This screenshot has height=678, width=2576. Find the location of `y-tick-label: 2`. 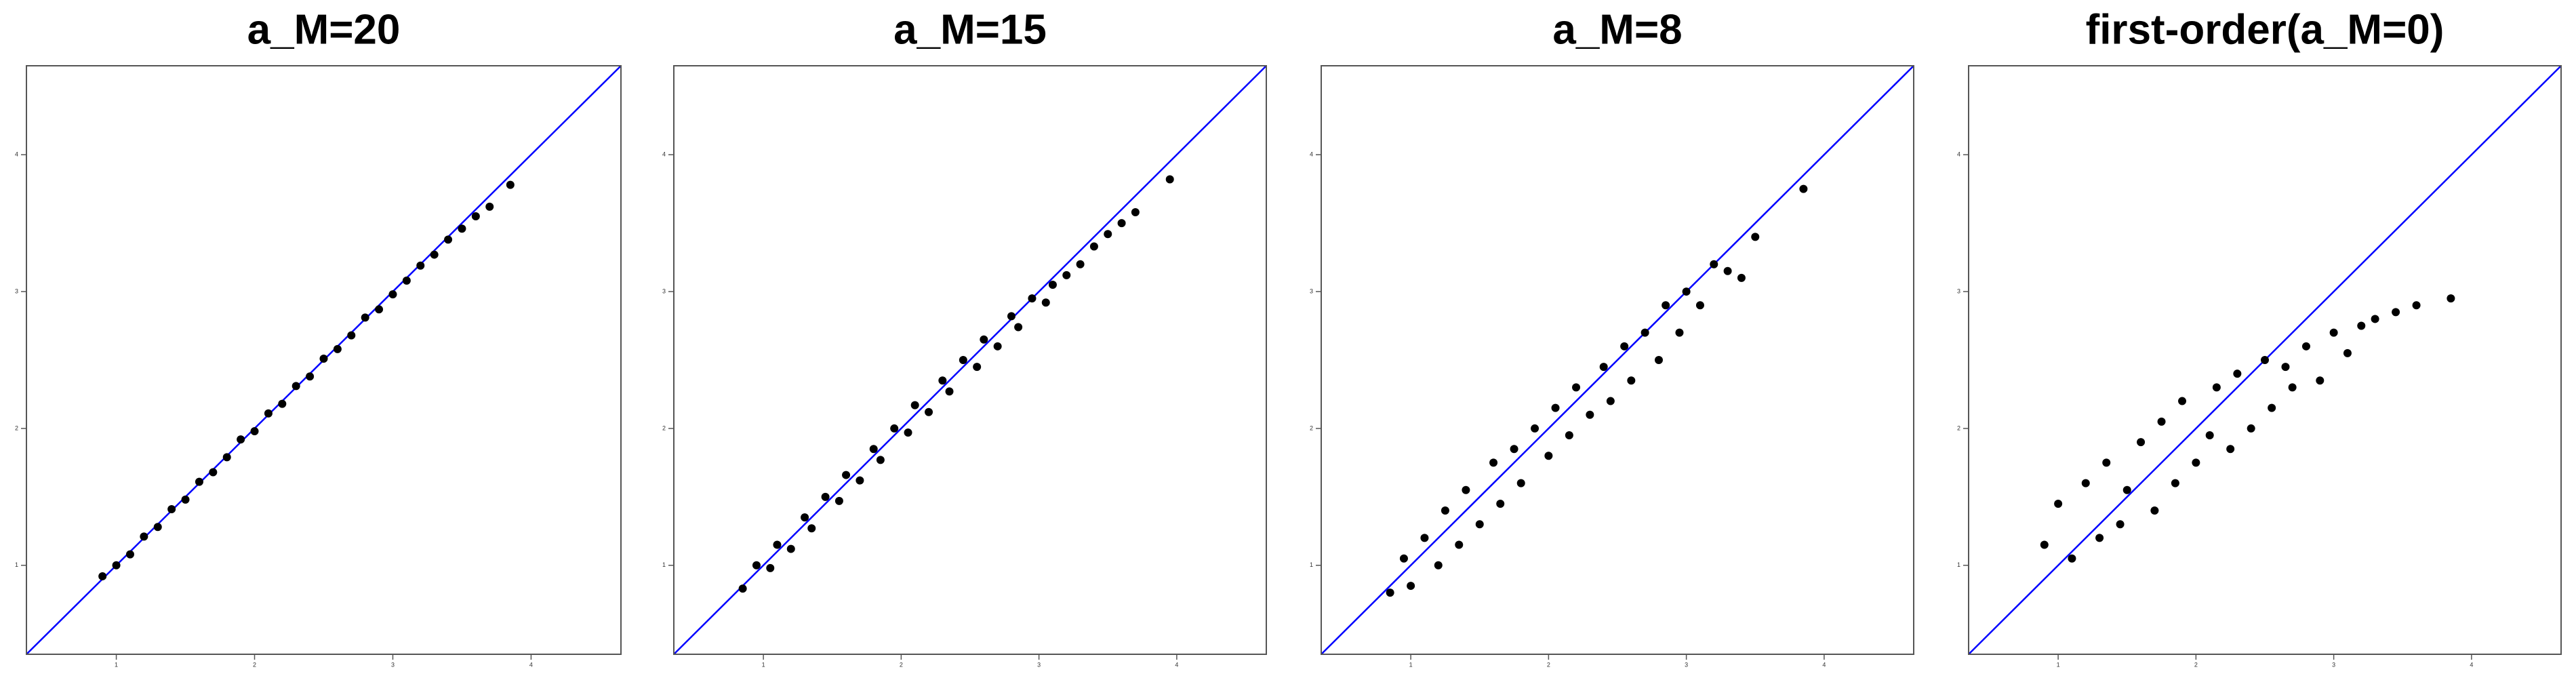

y-tick-label: 2 is located at coordinates (16, 428).